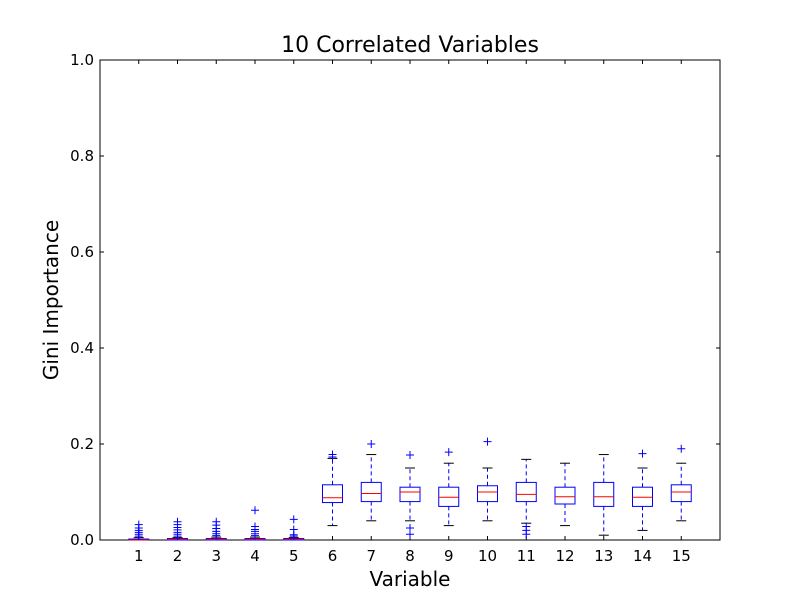 This screenshot has width=800, height=600. Describe the element at coordinates (564, 556) in the screenshot. I see `x-tick-label: 12` at that location.